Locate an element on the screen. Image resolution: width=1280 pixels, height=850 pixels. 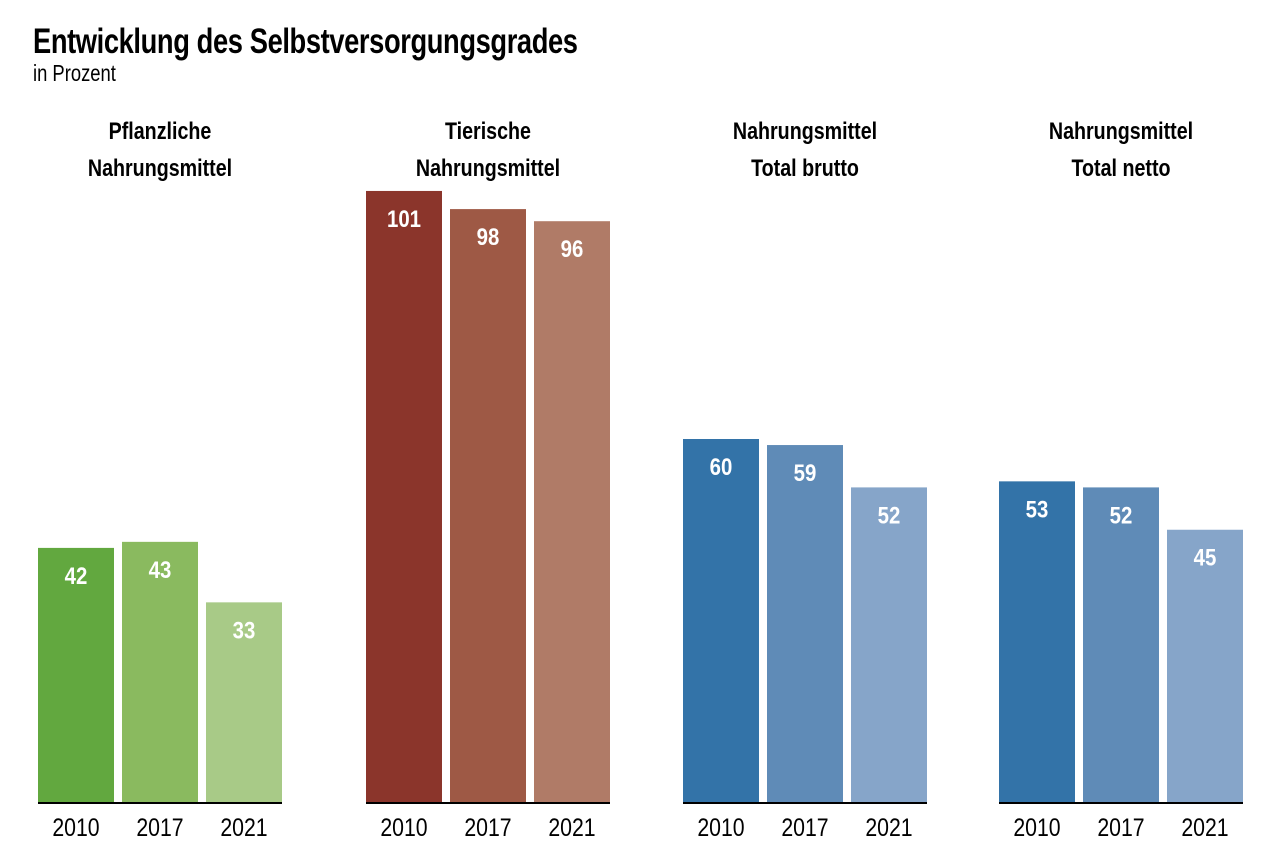
value-label: 60 is located at coordinates (721, 466).